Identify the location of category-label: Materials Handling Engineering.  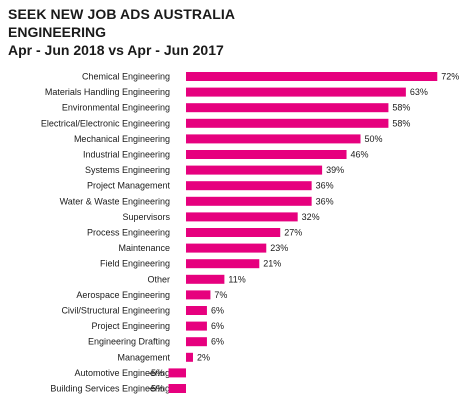
(107, 92).